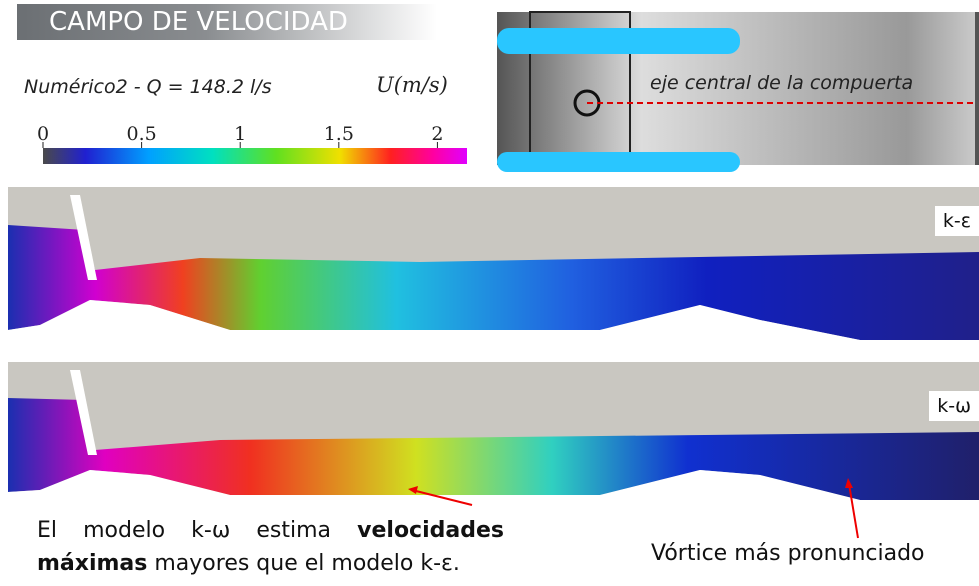 The width and height of the screenshot is (979, 586). I want to click on note-text: El modelo k-ω estima, so click(197, 530).